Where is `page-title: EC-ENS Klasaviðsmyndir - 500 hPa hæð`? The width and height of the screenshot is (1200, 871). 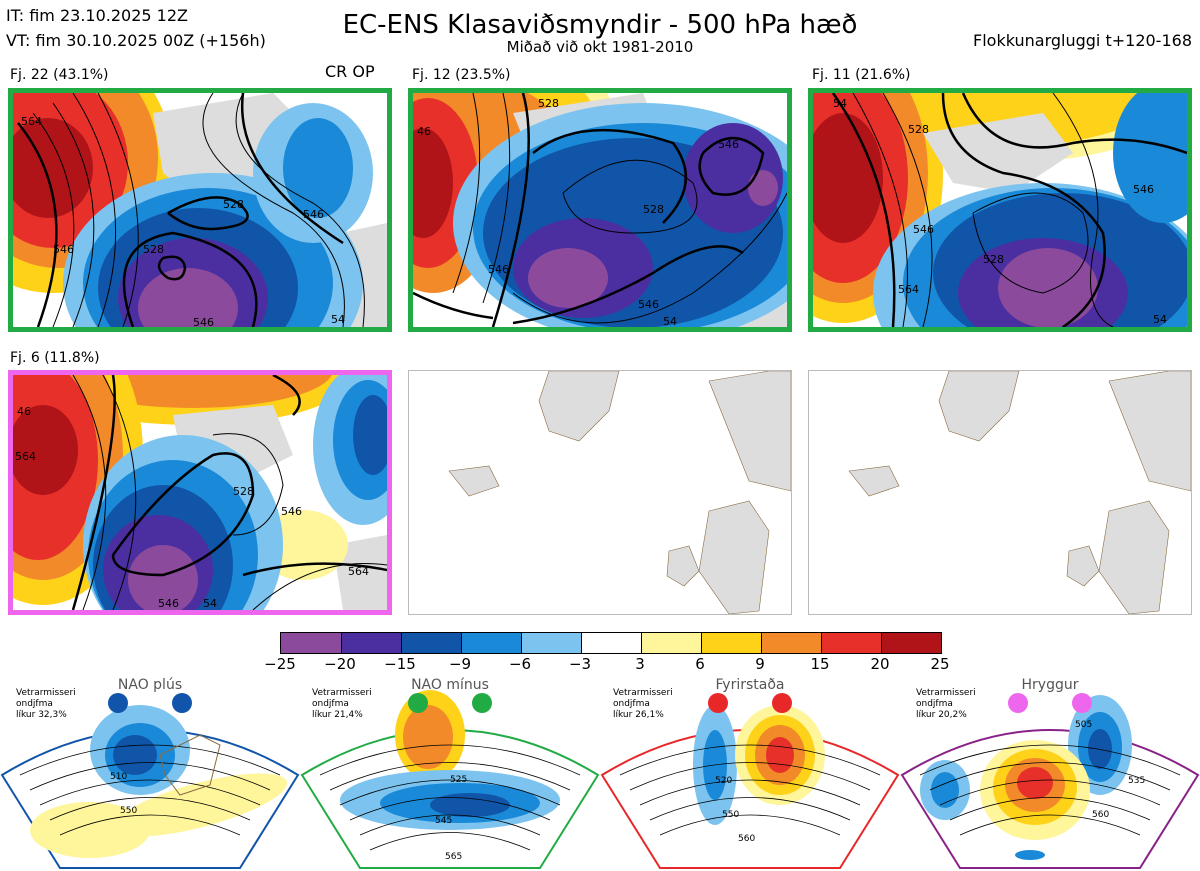 page-title: EC-ENS Klasaviðsmyndir - 500 hPa hæð is located at coordinates (600, 25).